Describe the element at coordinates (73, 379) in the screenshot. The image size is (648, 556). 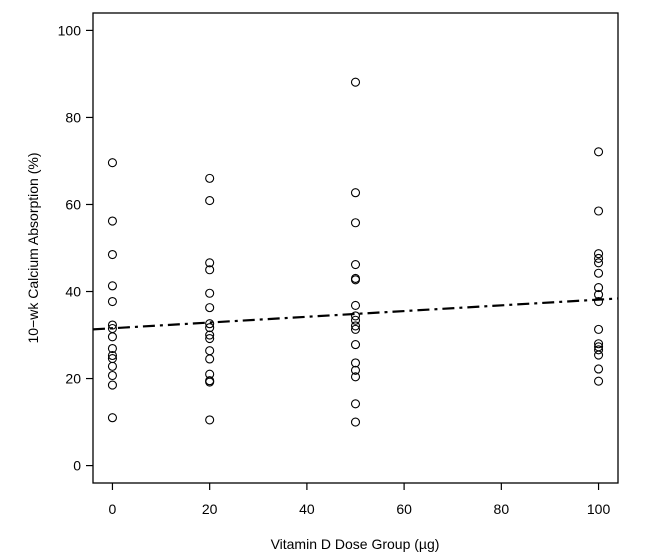
I see `y-tick-label-1: 20` at that location.